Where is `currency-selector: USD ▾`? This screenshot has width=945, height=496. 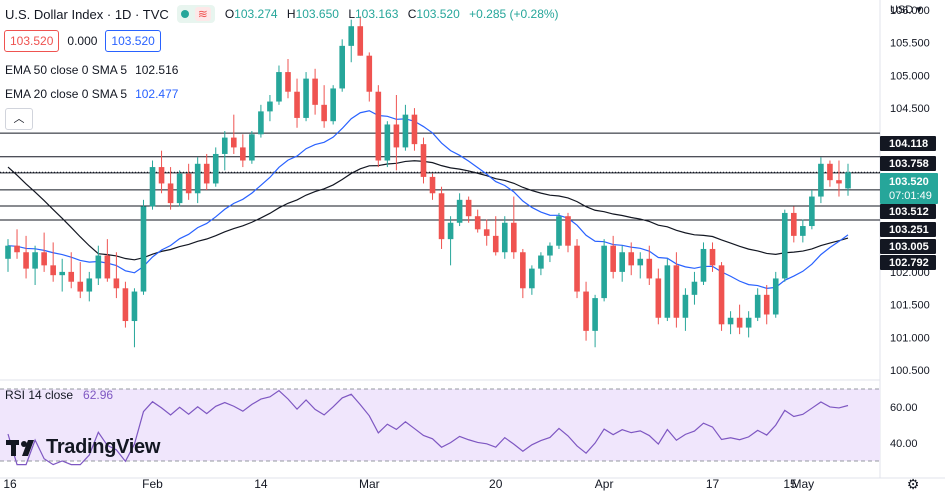 currency-selector: USD ▾ is located at coordinates (906, 9).